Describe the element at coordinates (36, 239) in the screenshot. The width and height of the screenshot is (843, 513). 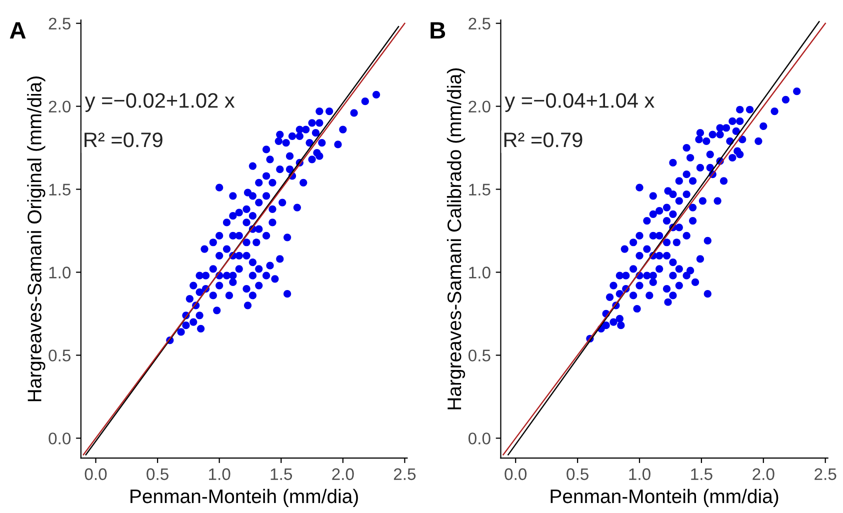
I see `y-axis-title: Hargreaves-Samani Original (mm/dia)` at that location.